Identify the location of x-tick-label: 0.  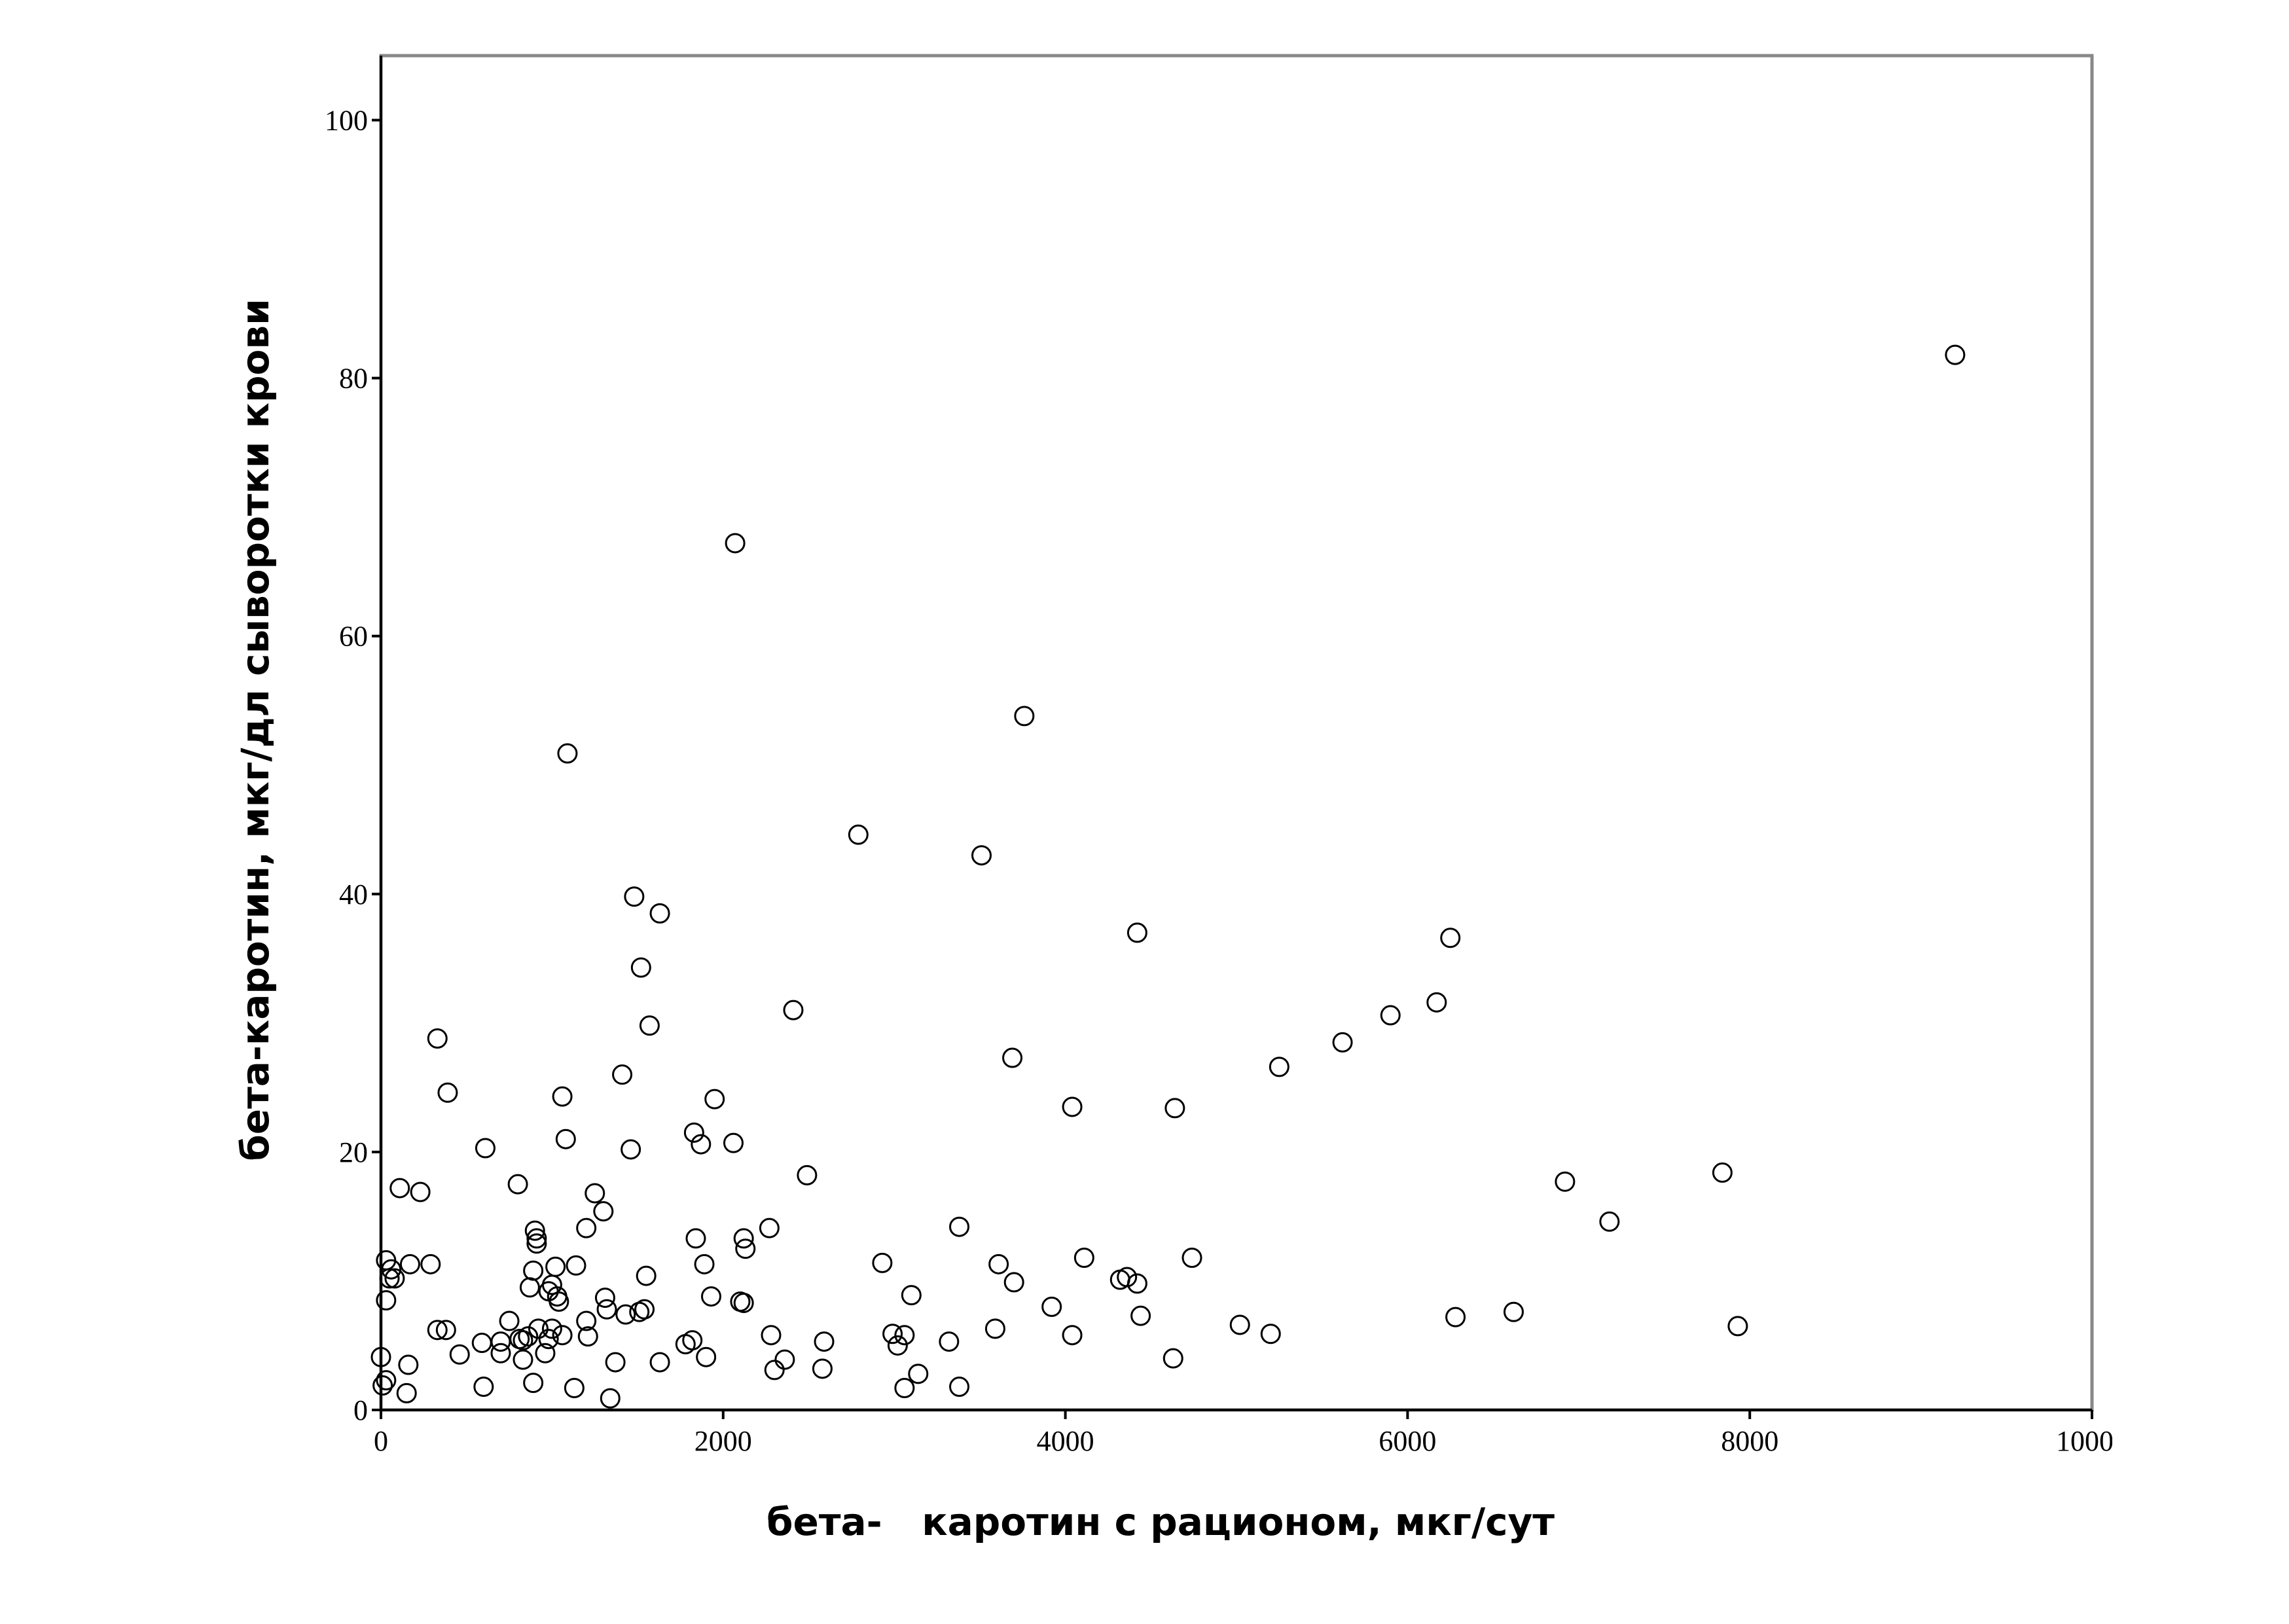
(381, 1441).